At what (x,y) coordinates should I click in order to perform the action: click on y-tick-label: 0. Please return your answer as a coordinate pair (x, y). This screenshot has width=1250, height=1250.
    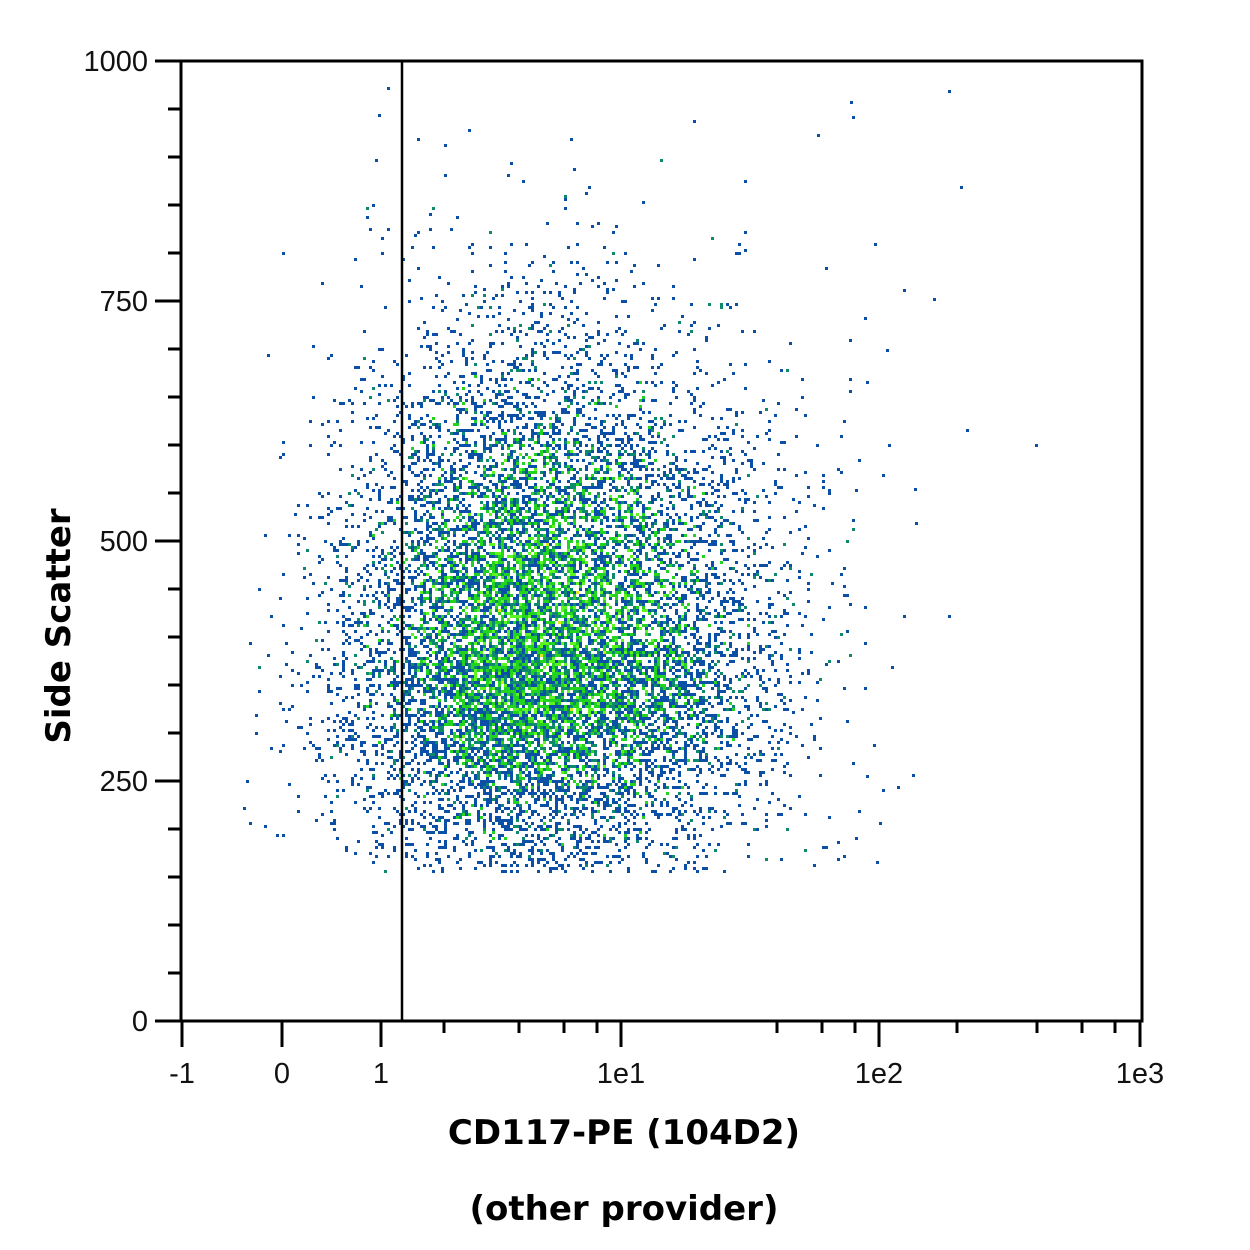
    Looking at the image, I should click on (140, 1022).